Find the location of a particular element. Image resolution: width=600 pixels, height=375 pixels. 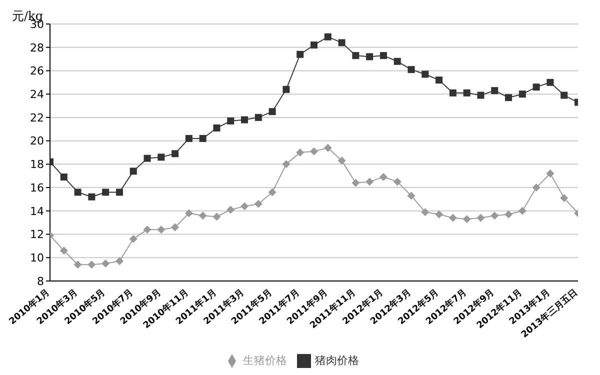

y-tick-label: 26 is located at coordinates (37, 71).